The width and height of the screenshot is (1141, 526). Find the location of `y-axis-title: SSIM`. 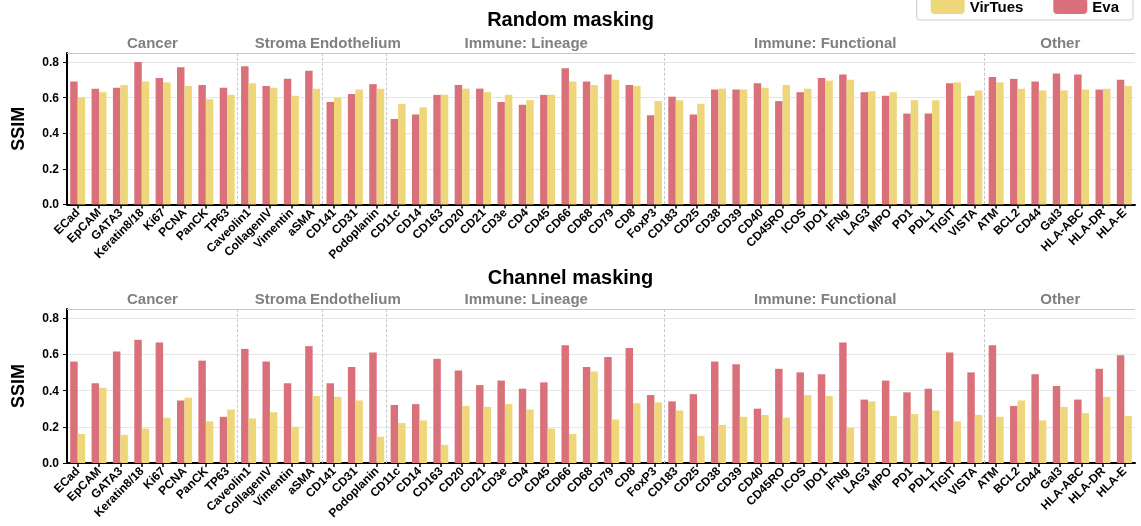

y-axis-title: SSIM is located at coordinates (18, 386).